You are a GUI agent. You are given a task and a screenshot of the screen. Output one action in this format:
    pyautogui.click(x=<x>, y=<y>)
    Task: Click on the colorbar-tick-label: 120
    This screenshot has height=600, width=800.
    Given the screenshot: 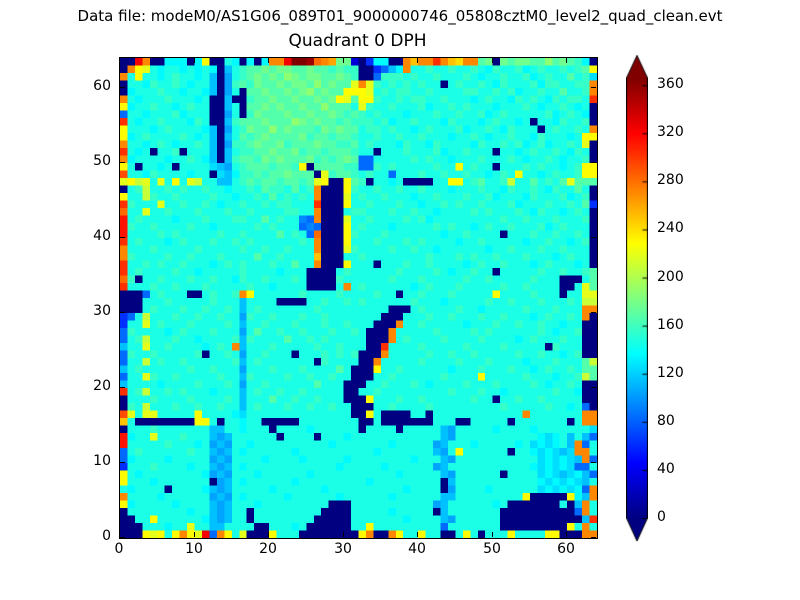 What is the action you would take?
    pyautogui.click(x=670, y=372)
    